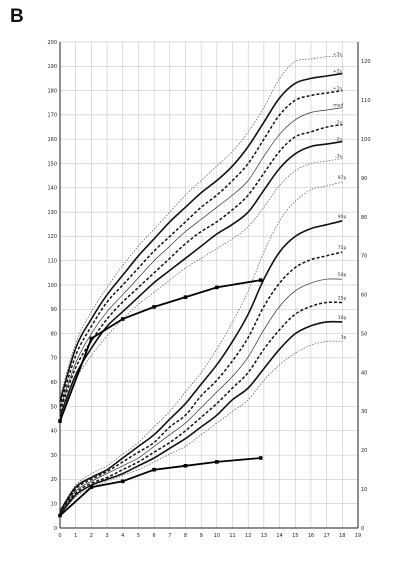 Image resolution: width=400 pixels, height=571 pixels. What do you see at coordinates (169, 536) in the screenshot?
I see `x-tick-label: 7` at bounding box center [169, 536].